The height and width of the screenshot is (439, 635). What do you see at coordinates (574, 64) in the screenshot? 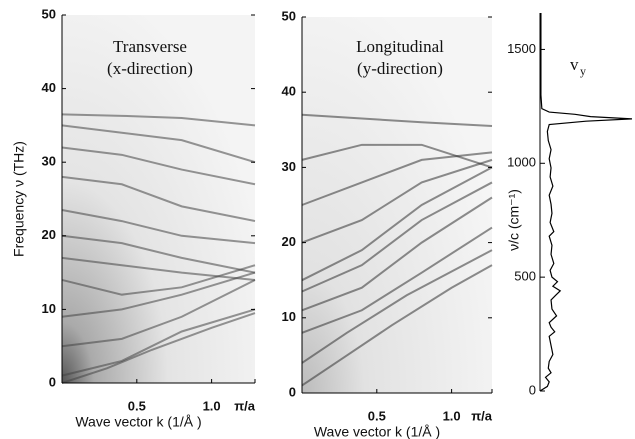
I see `spectrum-label: v` at bounding box center [574, 64].